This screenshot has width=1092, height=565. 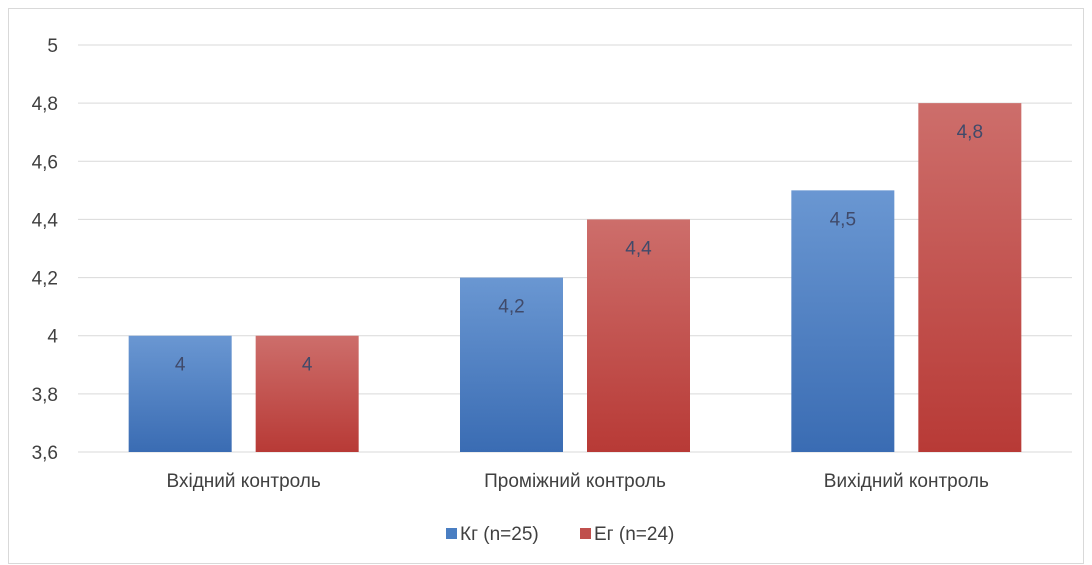 I want to click on legend: Кг (n=25) Ег (n=24), so click(x=560, y=534).